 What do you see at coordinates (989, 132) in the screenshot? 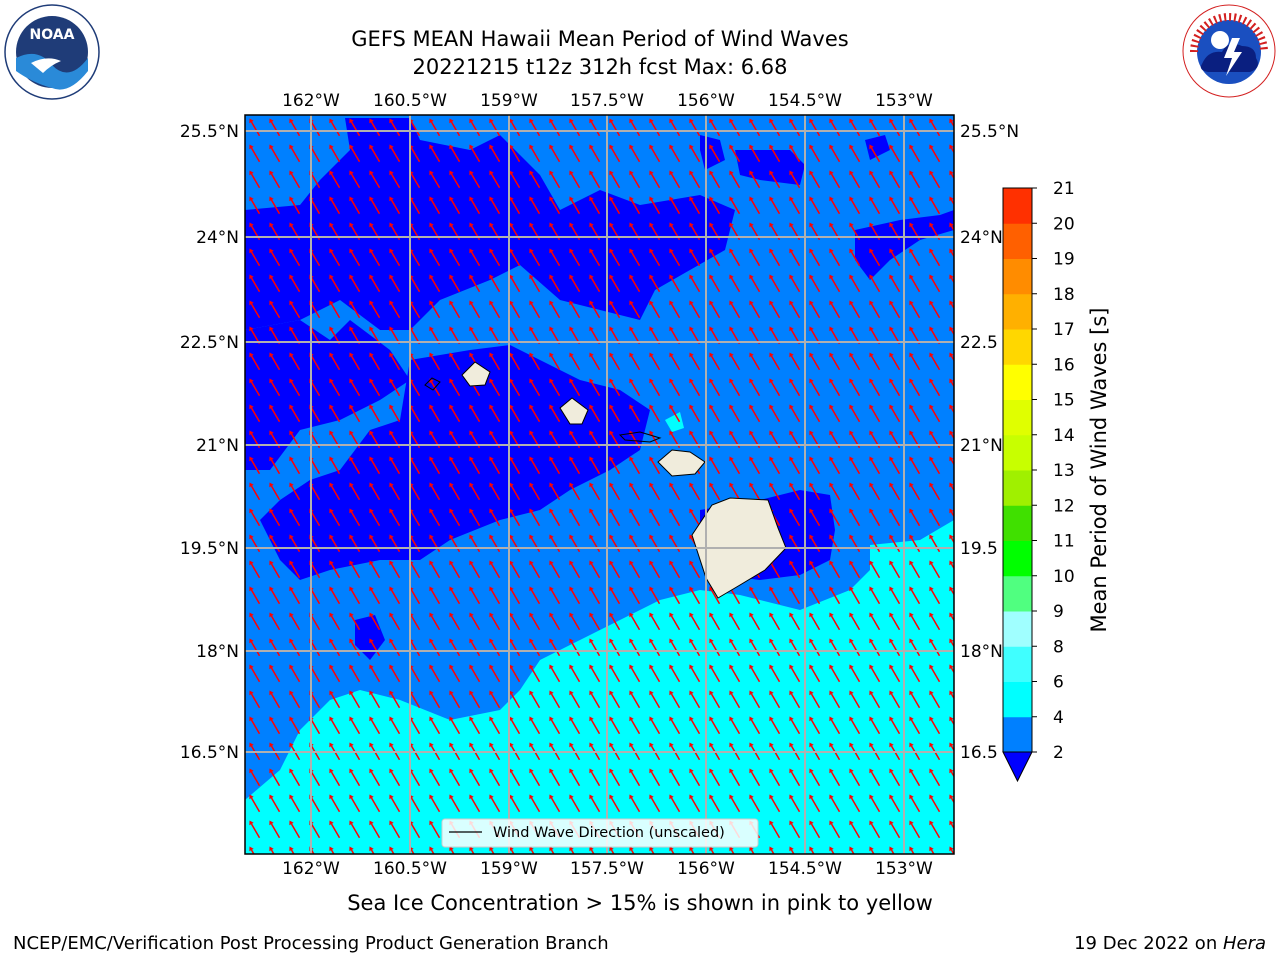
I see `lat-label-right: 25.5°N` at bounding box center [989, 132].